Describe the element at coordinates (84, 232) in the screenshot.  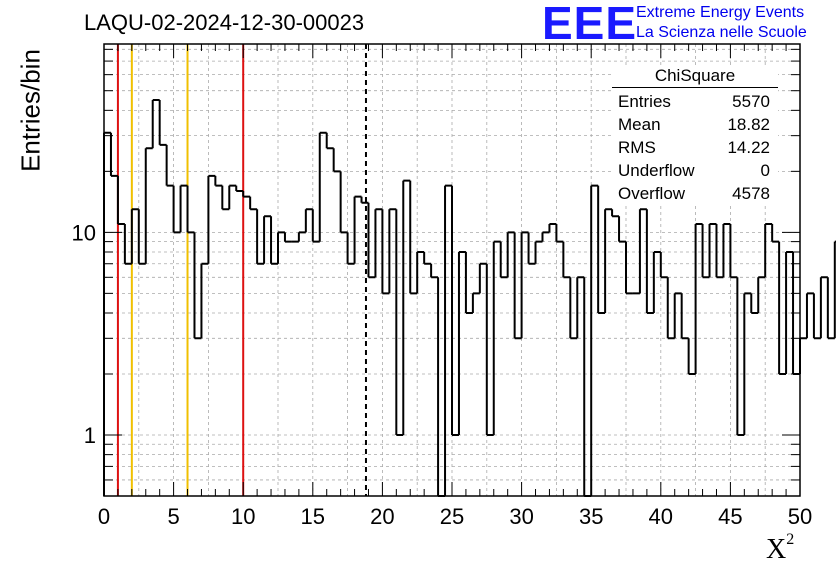
I see `y-tick-label: 10` at that location.